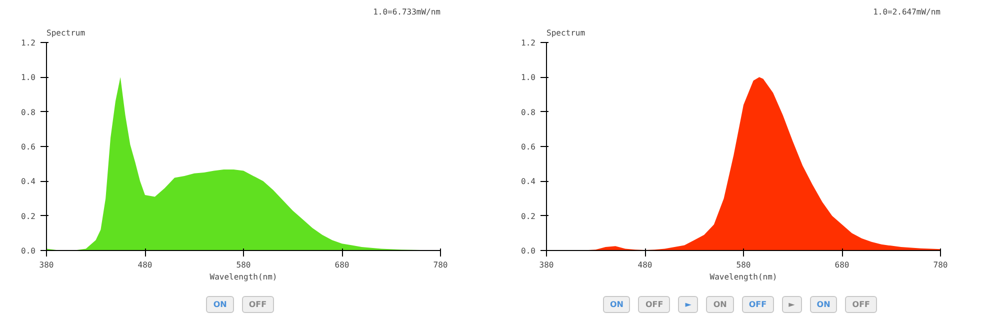  What do you see at coordinates (407, 12) in the screenshot?
I see `chart-title: 1.0=6.733mW/nm` at bounding box center [407, 12].